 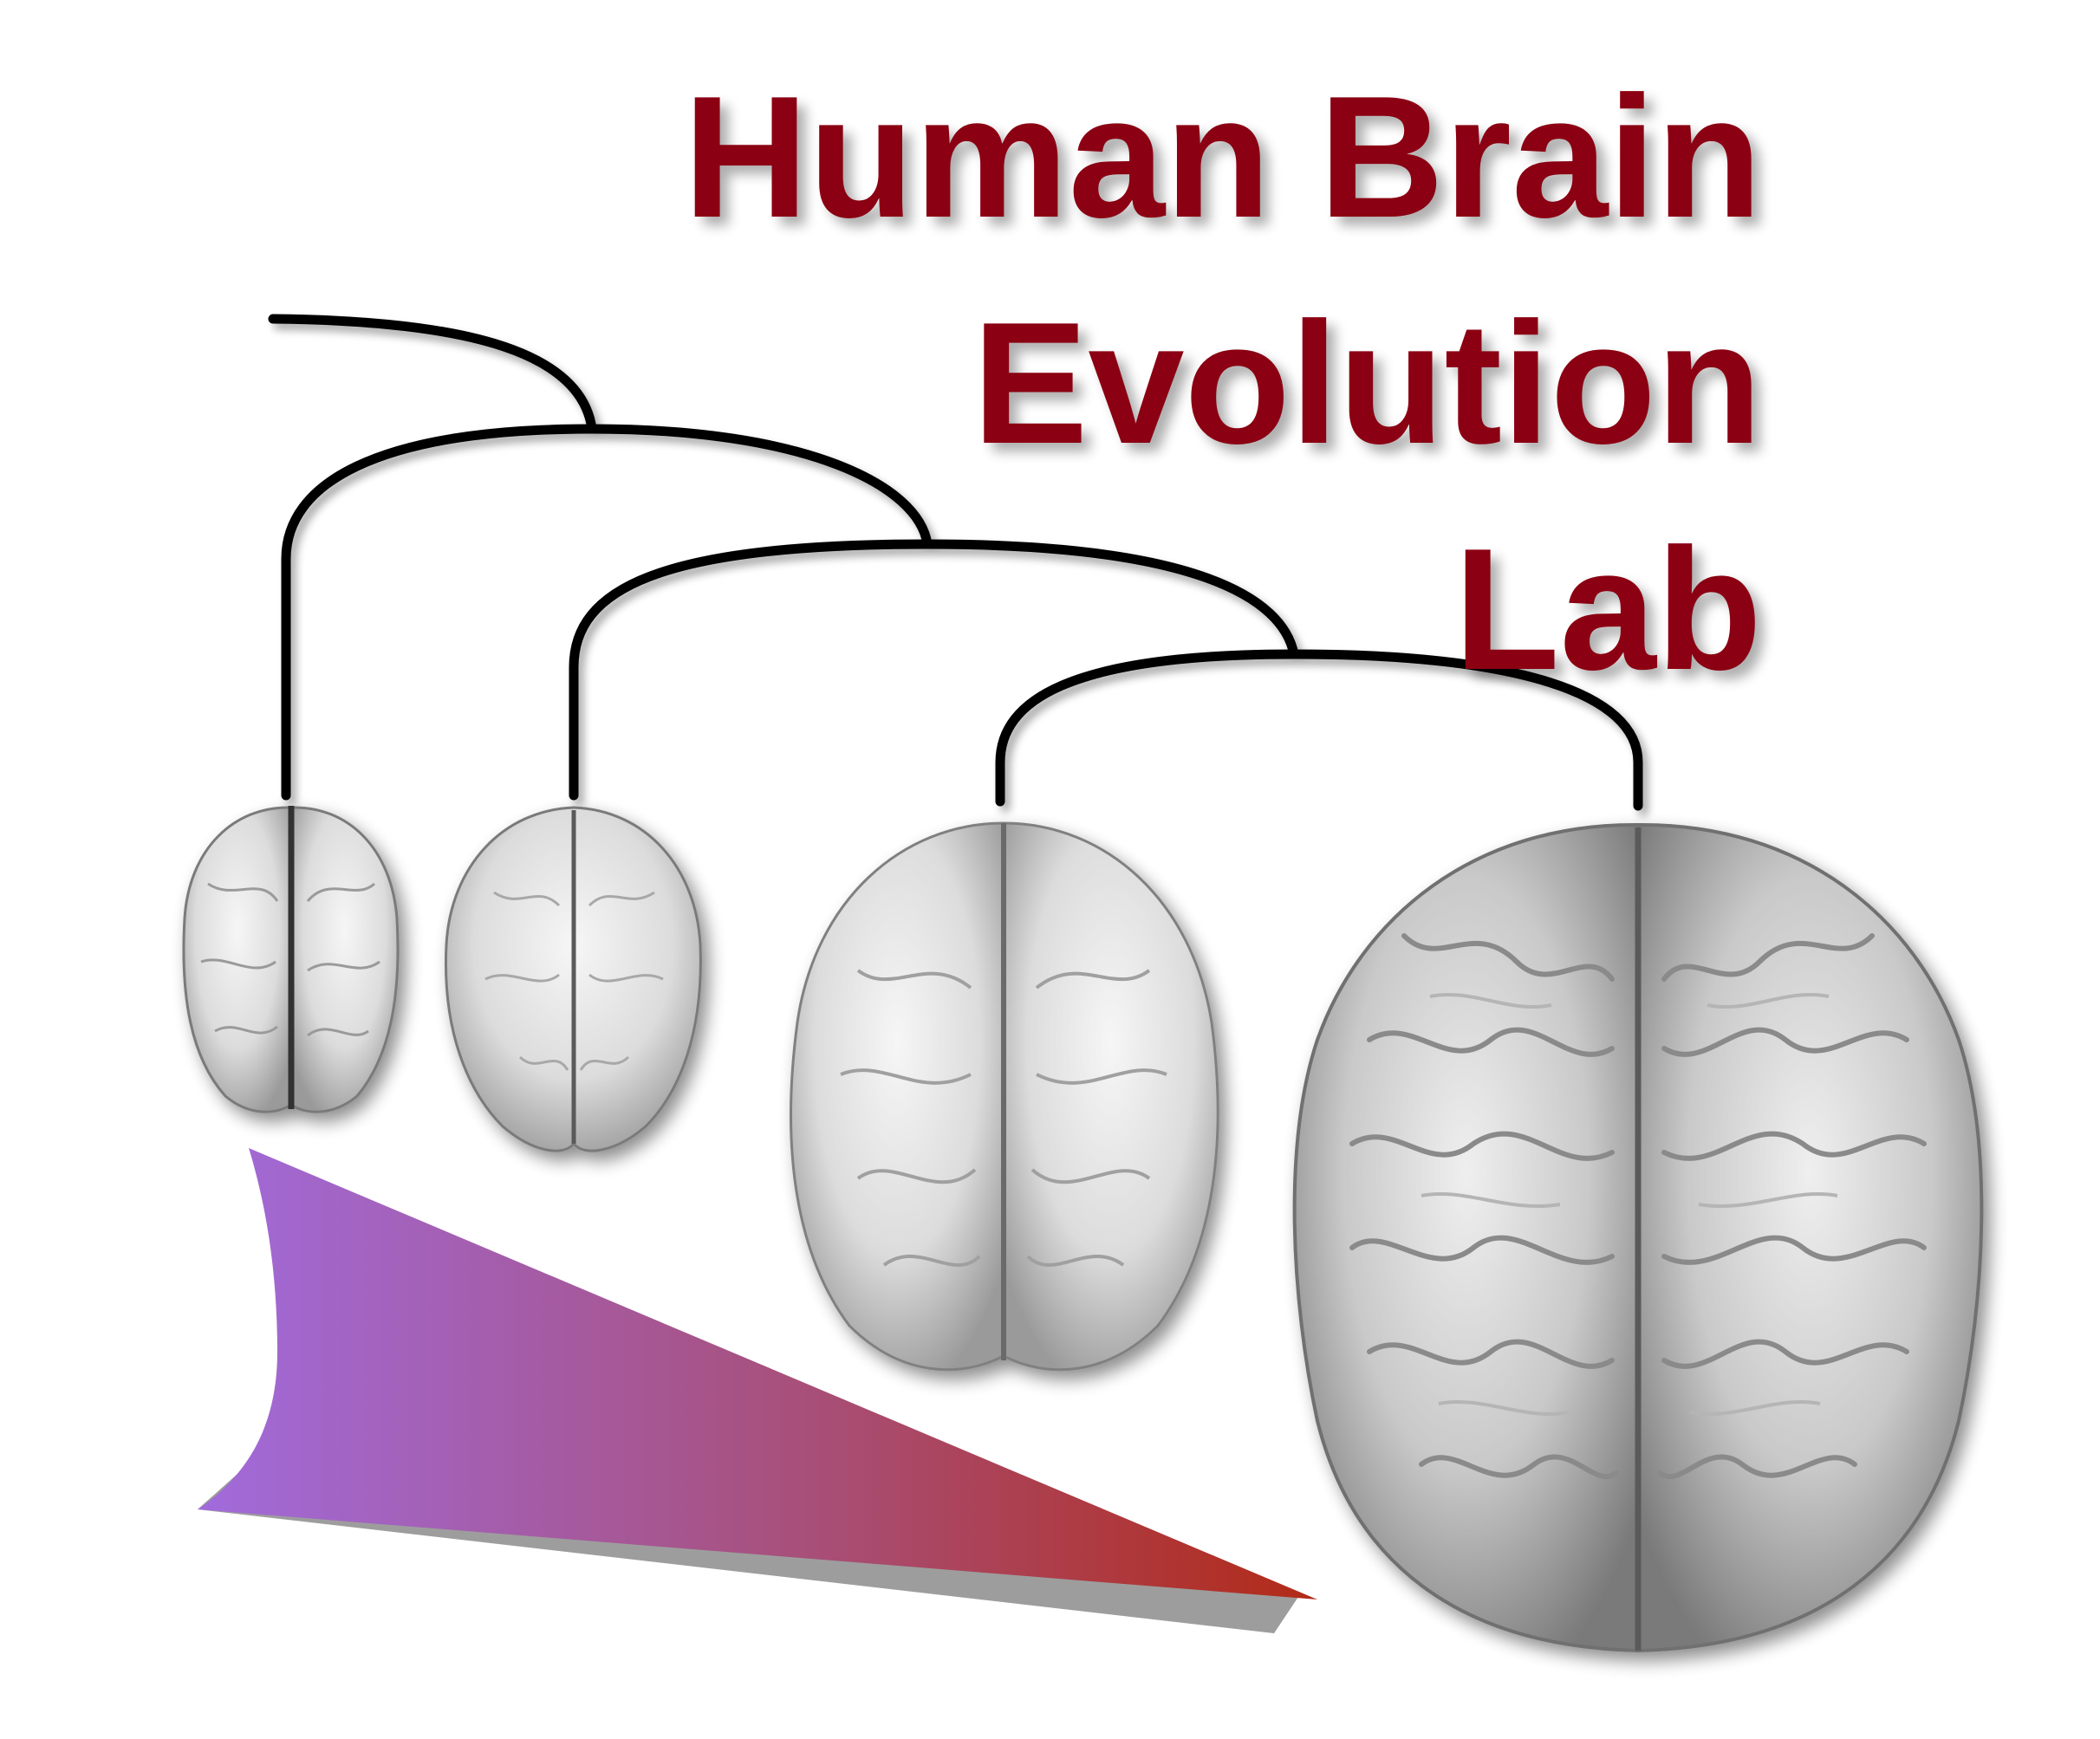 I want to click on brain-2-icon, so click(x=573, y=979).